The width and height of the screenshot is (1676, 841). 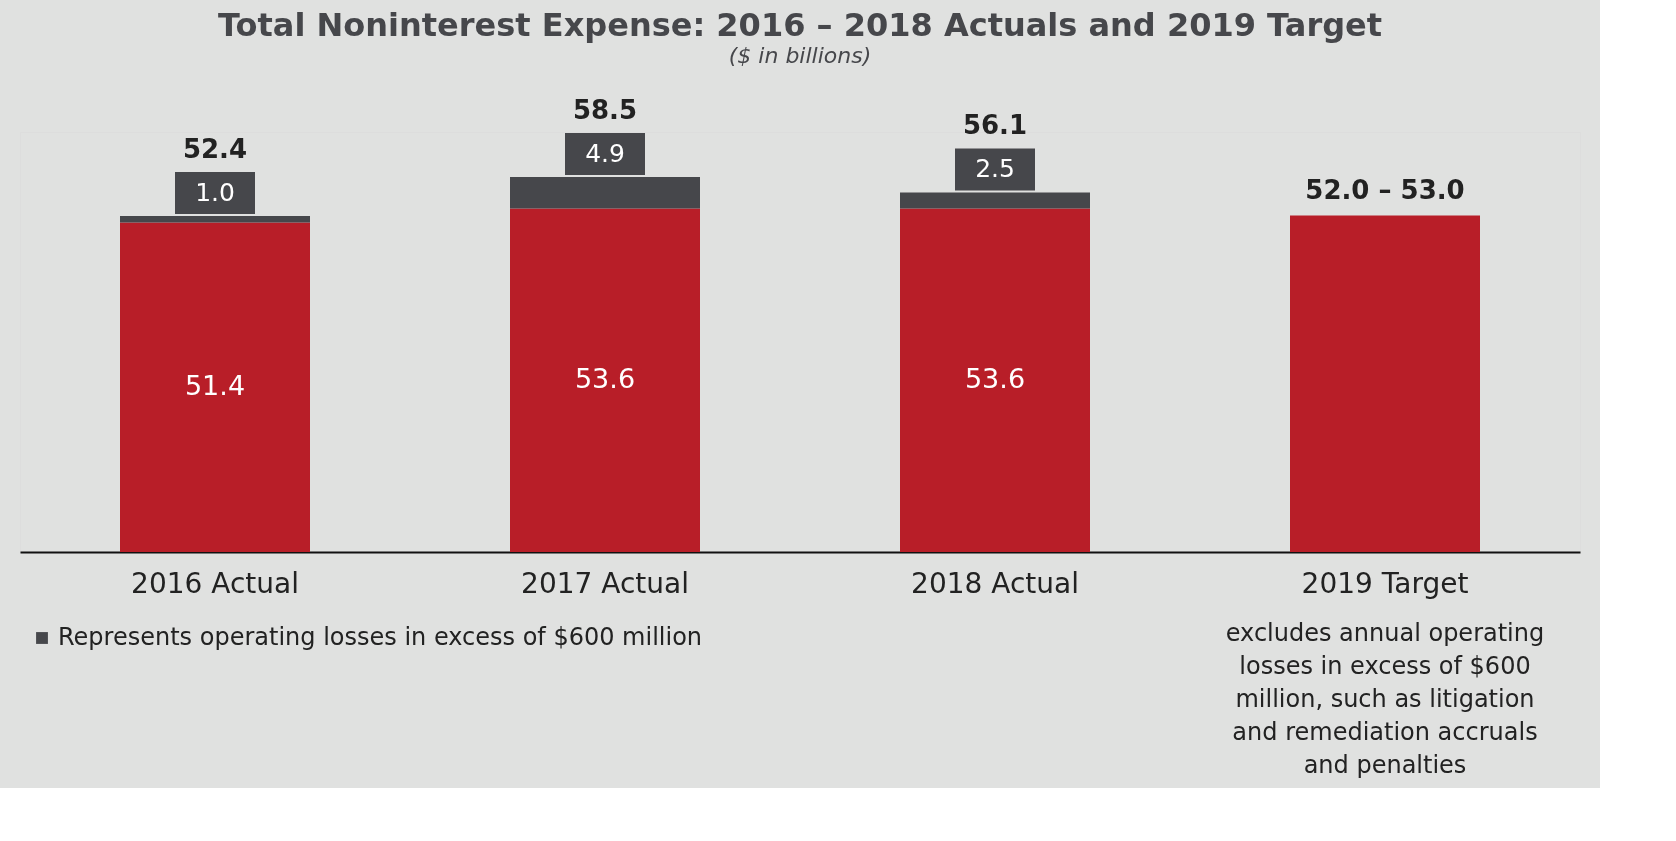 I want to click on x-tick-label: 2016 Actual, so click(x=215, y=583).